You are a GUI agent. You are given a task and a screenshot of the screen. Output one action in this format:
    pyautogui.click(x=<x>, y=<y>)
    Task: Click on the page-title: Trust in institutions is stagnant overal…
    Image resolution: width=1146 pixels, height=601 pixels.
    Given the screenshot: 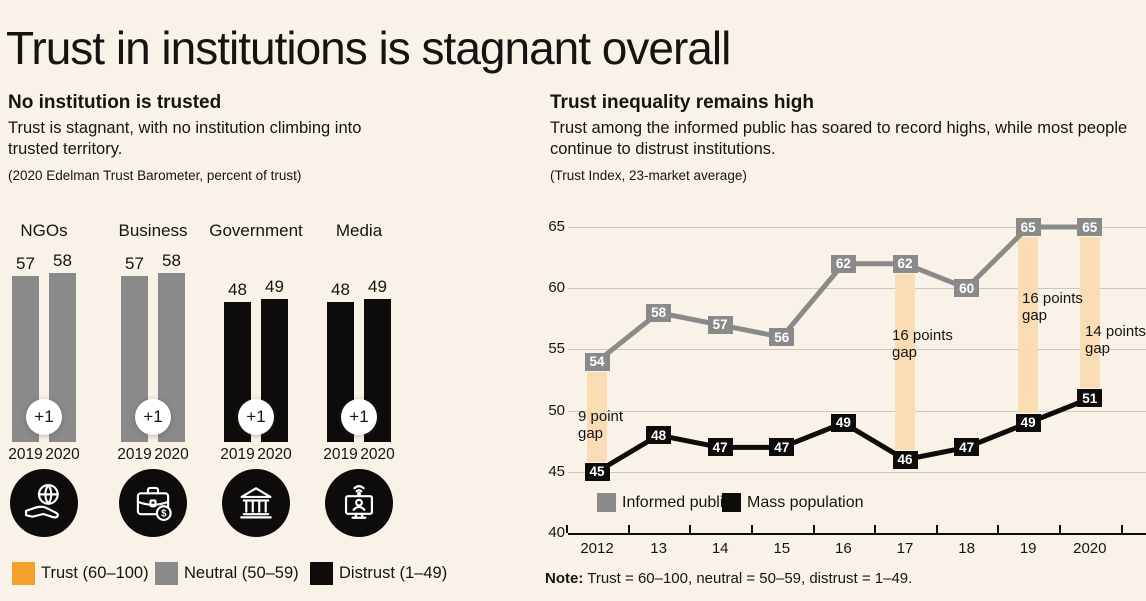 What is the action you would take?
    pyautogui.click(x=368, y=47)
    